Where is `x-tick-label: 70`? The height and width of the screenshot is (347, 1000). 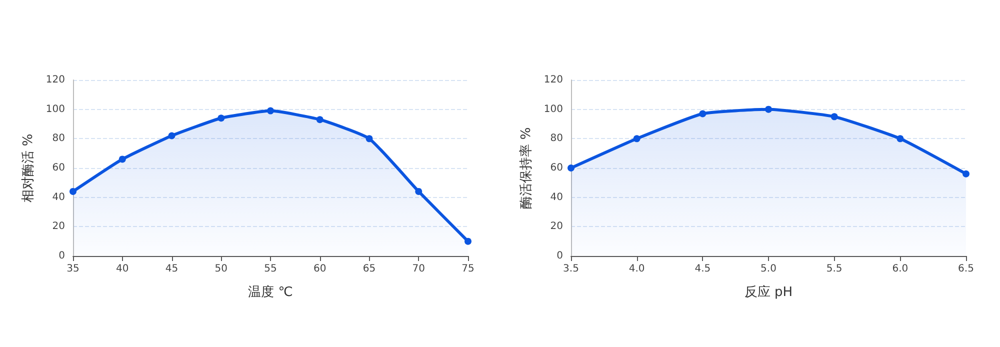 x-tick-label: 70 is located at coordinates (418, 269).